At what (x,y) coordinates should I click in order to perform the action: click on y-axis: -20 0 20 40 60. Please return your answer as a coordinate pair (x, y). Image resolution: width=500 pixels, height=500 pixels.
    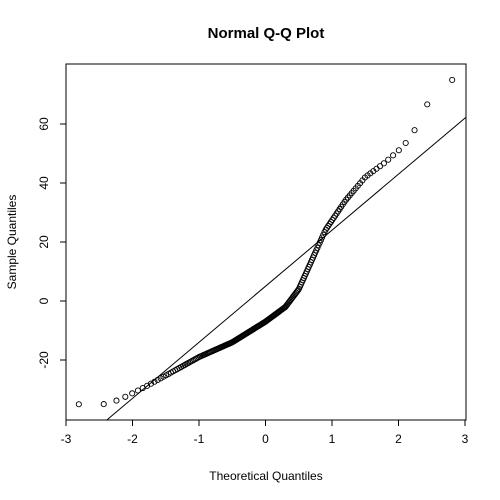
    Looking at the image, I should click on (52, 243).